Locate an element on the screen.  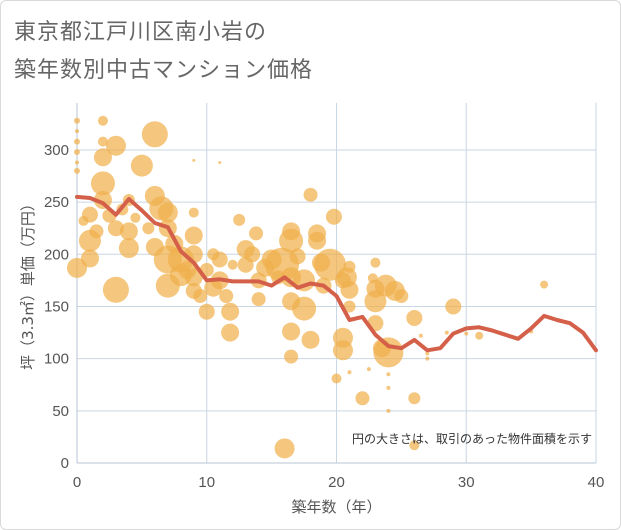
chart-title-line2: 築年数別中古マンション価格 is located at coordinates (164, 70).